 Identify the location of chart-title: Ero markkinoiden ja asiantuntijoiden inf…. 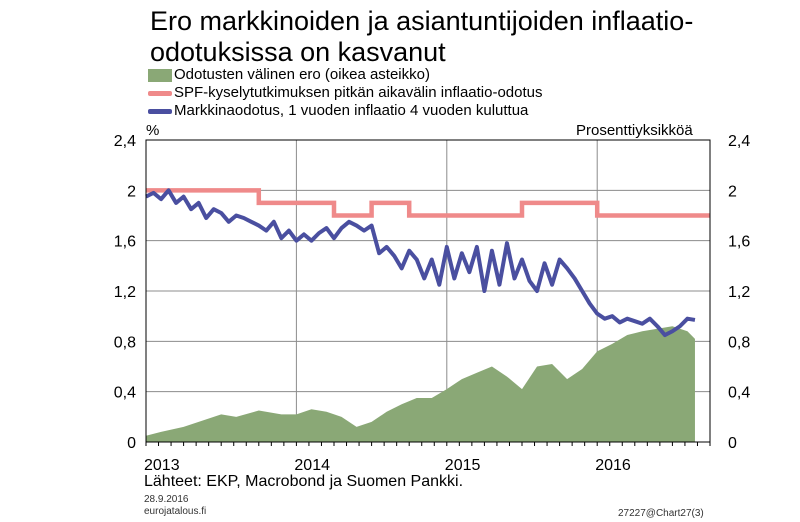
(422, 36).